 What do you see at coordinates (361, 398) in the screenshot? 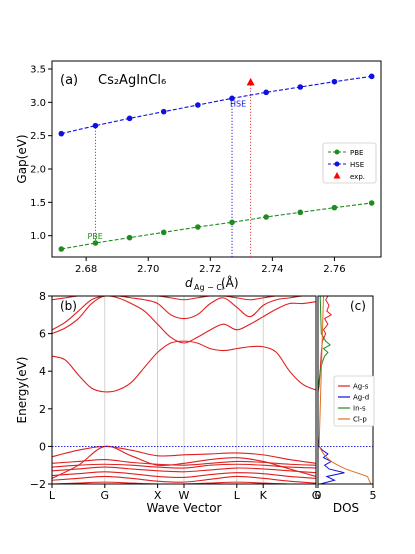
I see `legend-label-agd: Ag-d` at bounding box center [361, 398].